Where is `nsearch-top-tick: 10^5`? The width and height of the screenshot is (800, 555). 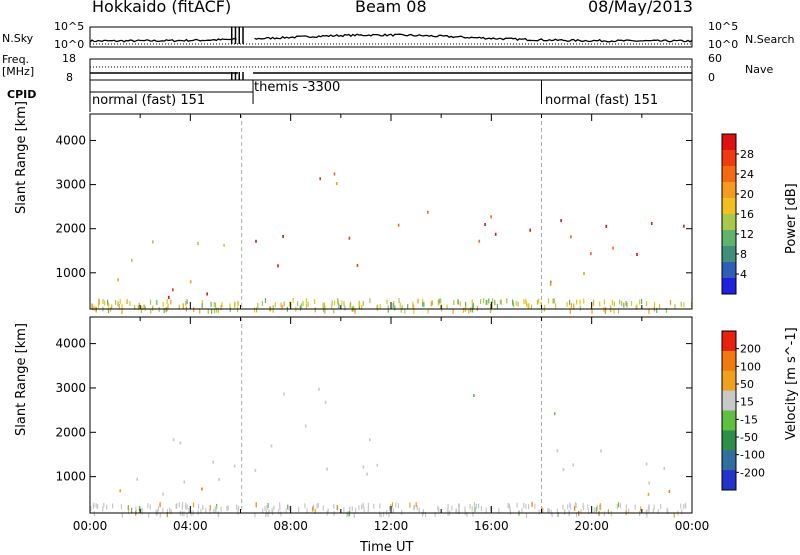 nsearch-top-tick: 10^5 is located at coordinates (723, 26).